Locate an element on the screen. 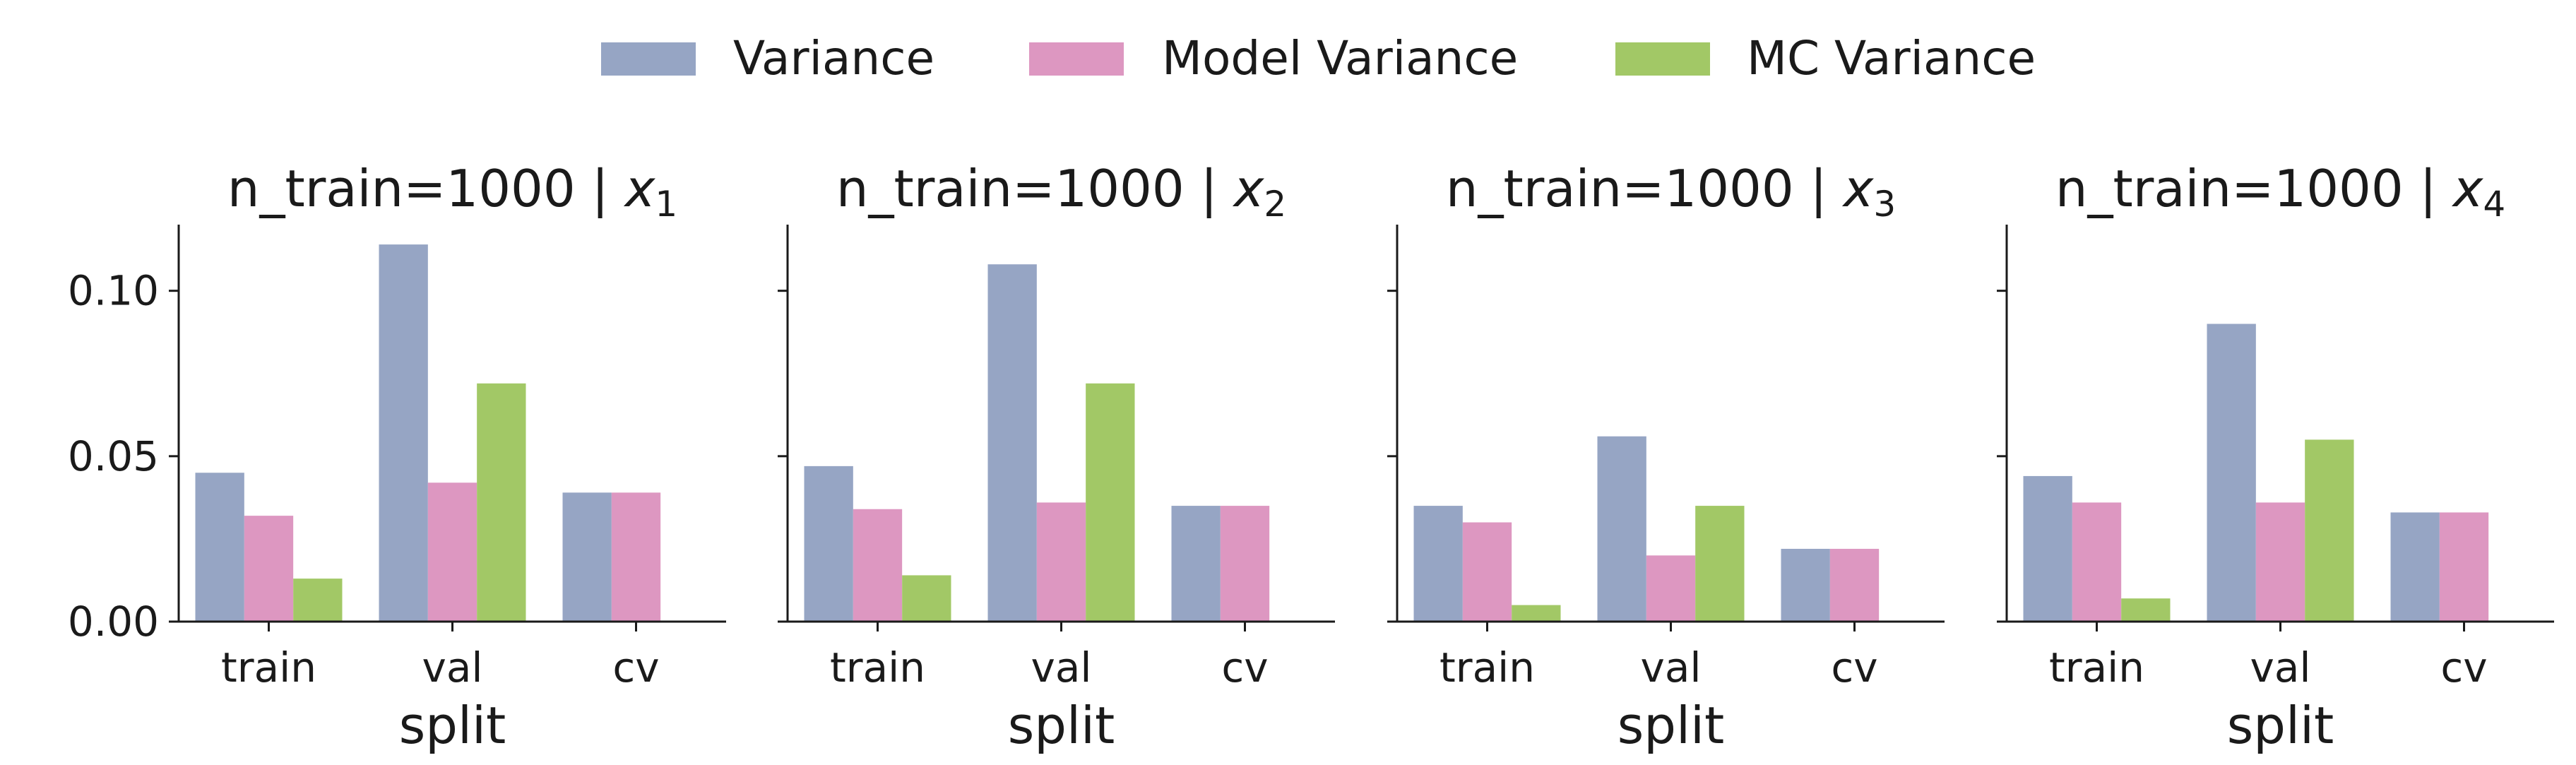 The width and height of the screenshot is (2576, 765). legend-label: Model Variance is located at coordinates (1340, 58).